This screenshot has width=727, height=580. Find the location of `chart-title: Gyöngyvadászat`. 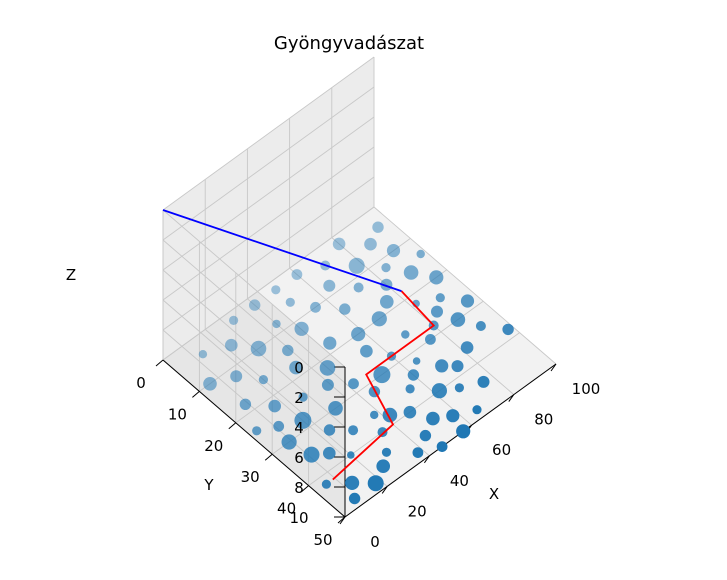

chart-title: Gyöngyvadászat is located at coordinates (349, 43).